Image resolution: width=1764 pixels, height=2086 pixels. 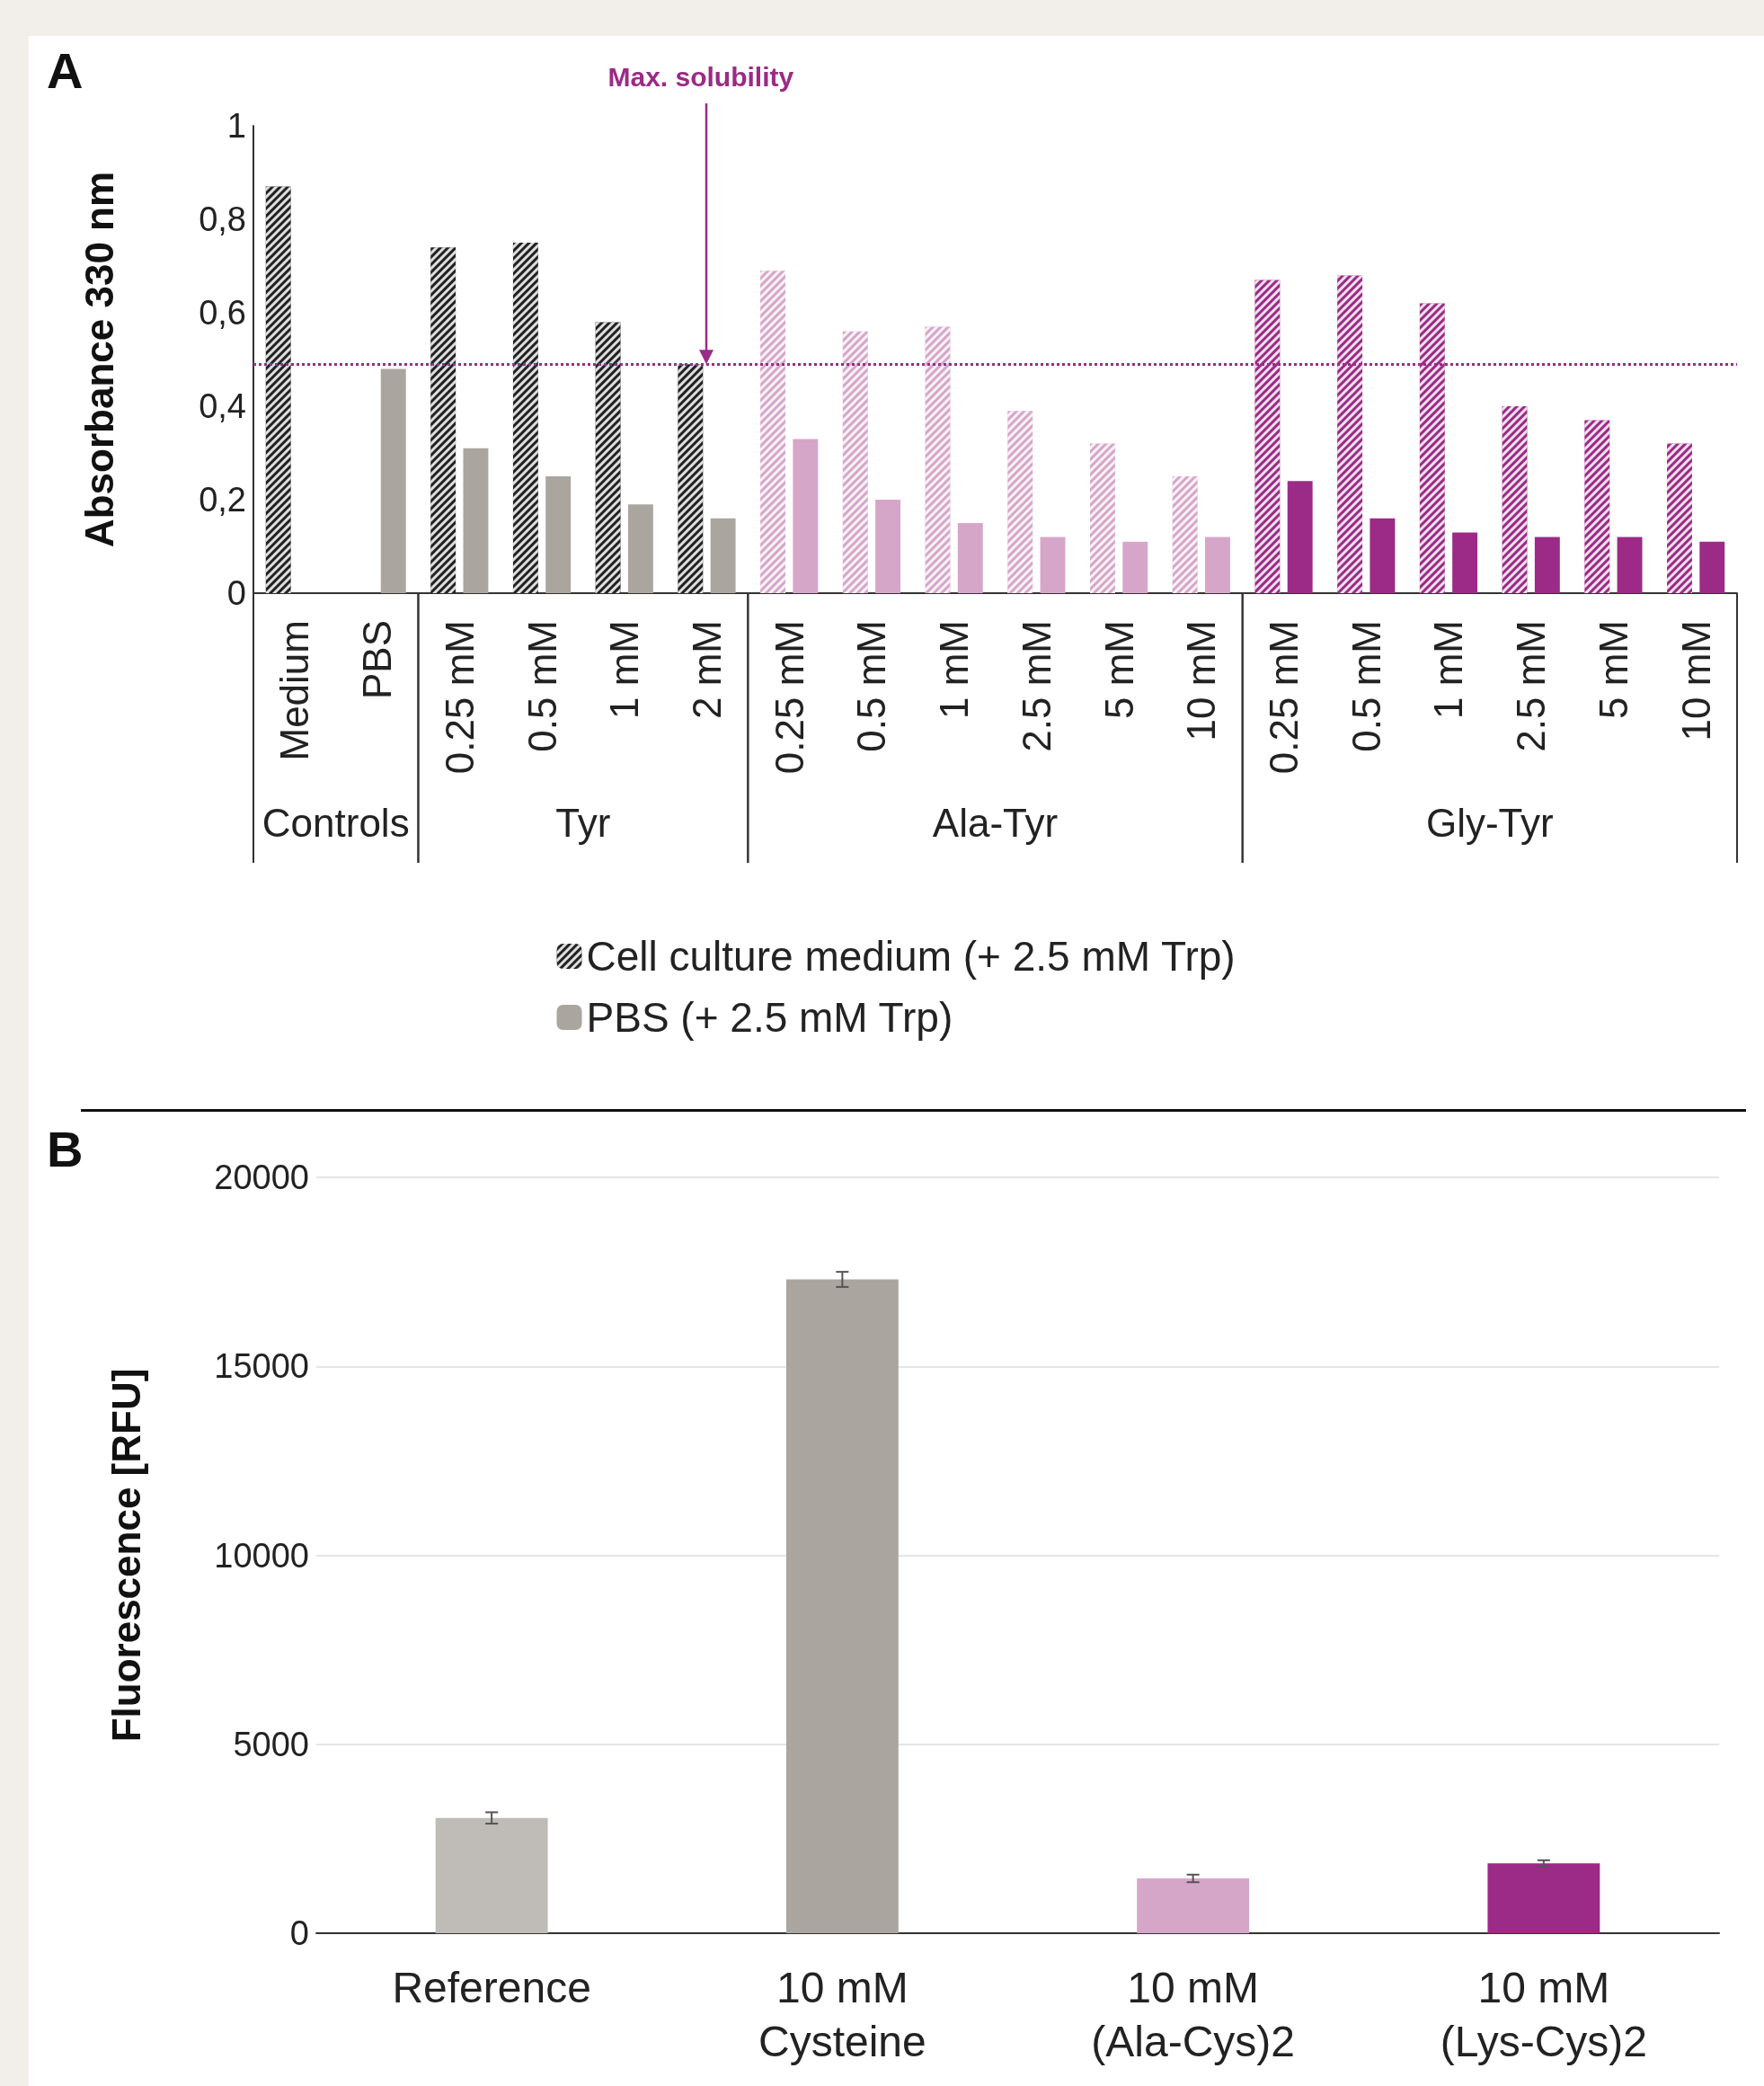 What do you see at coordinates (378, 660) in the screenshot?
I see `x-tick-label: PBS` at bounding box center [378, 660].